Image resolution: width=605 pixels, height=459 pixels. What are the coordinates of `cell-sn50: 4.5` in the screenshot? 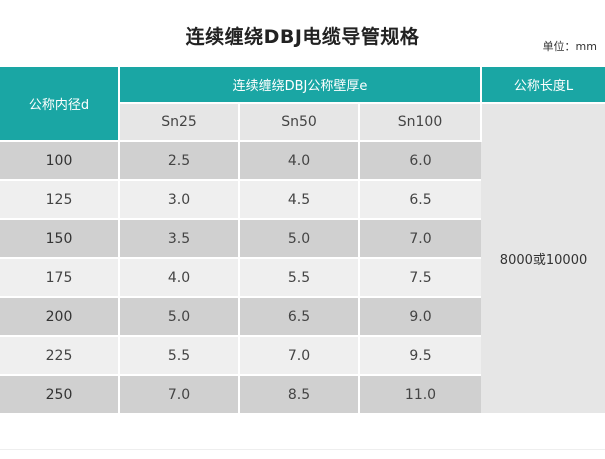 It's located at (299, 200).